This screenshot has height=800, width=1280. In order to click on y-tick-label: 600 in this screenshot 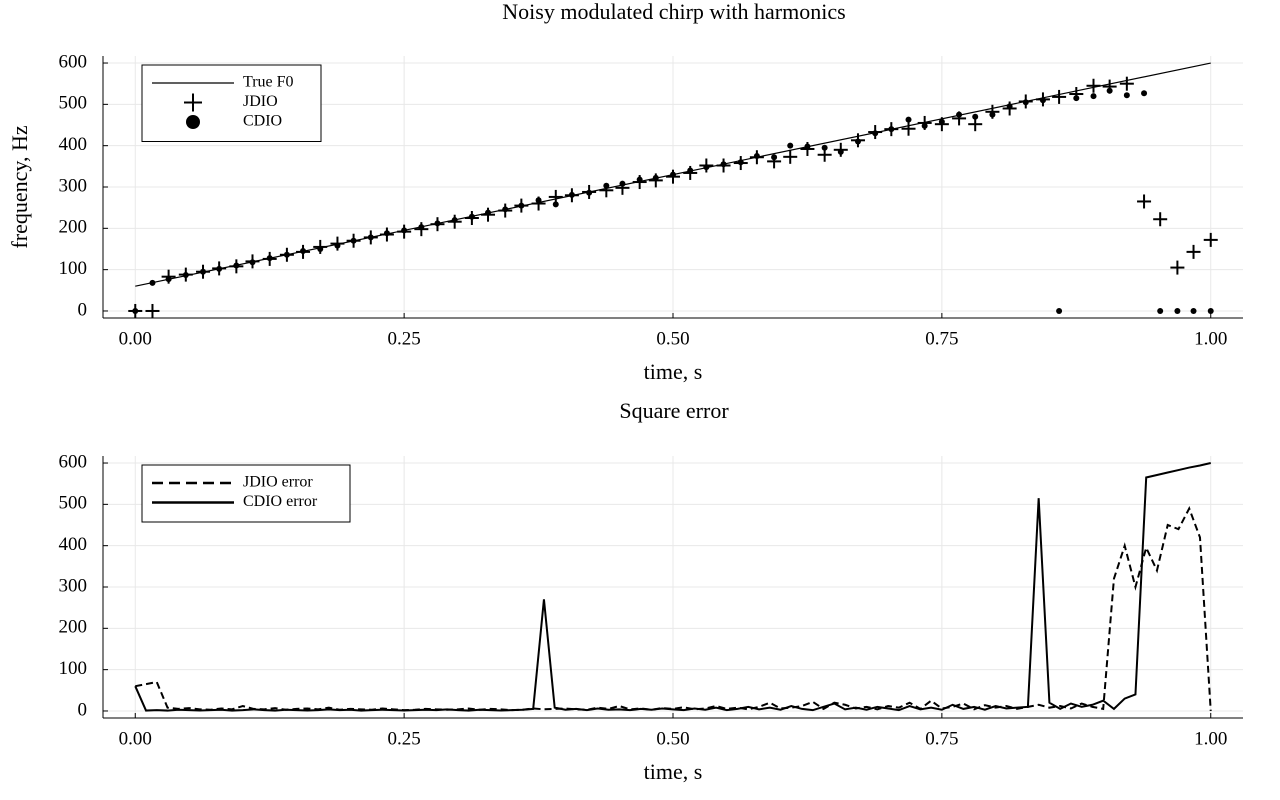, I will do `click(73, 61)`.